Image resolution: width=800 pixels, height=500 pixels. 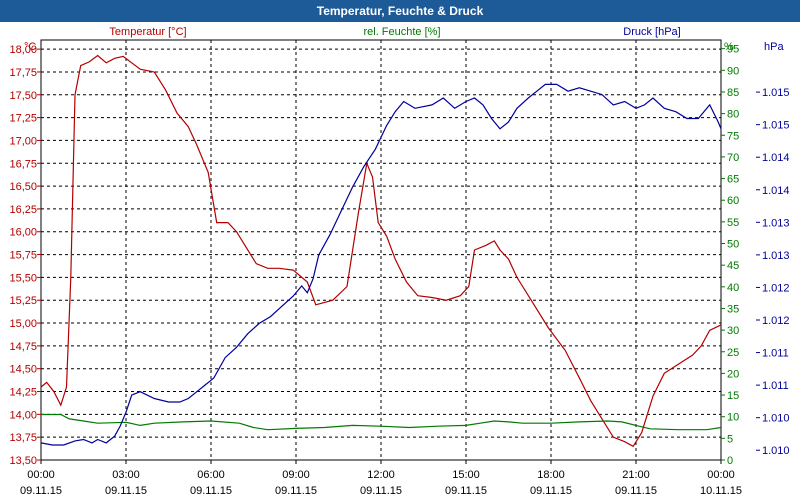 I want to click on x-tick-time: 21:00, so click(x=636, y=475).